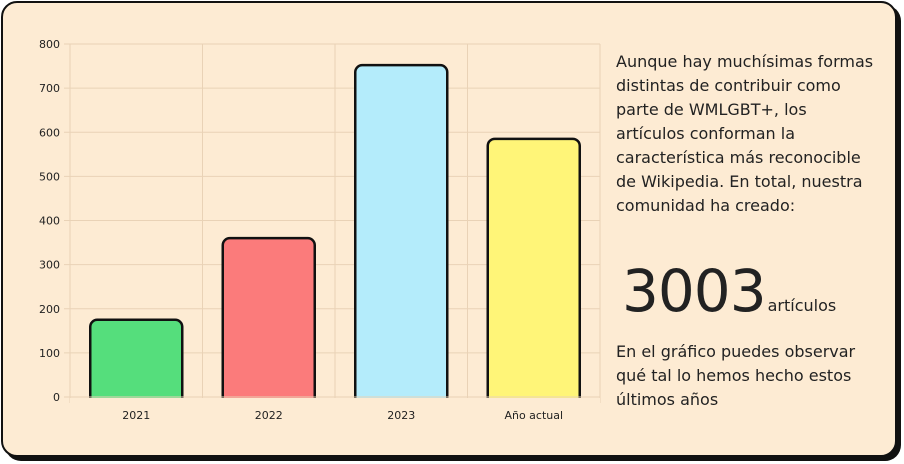  I want to click on y-tick-label: 400, so click(49, 221).